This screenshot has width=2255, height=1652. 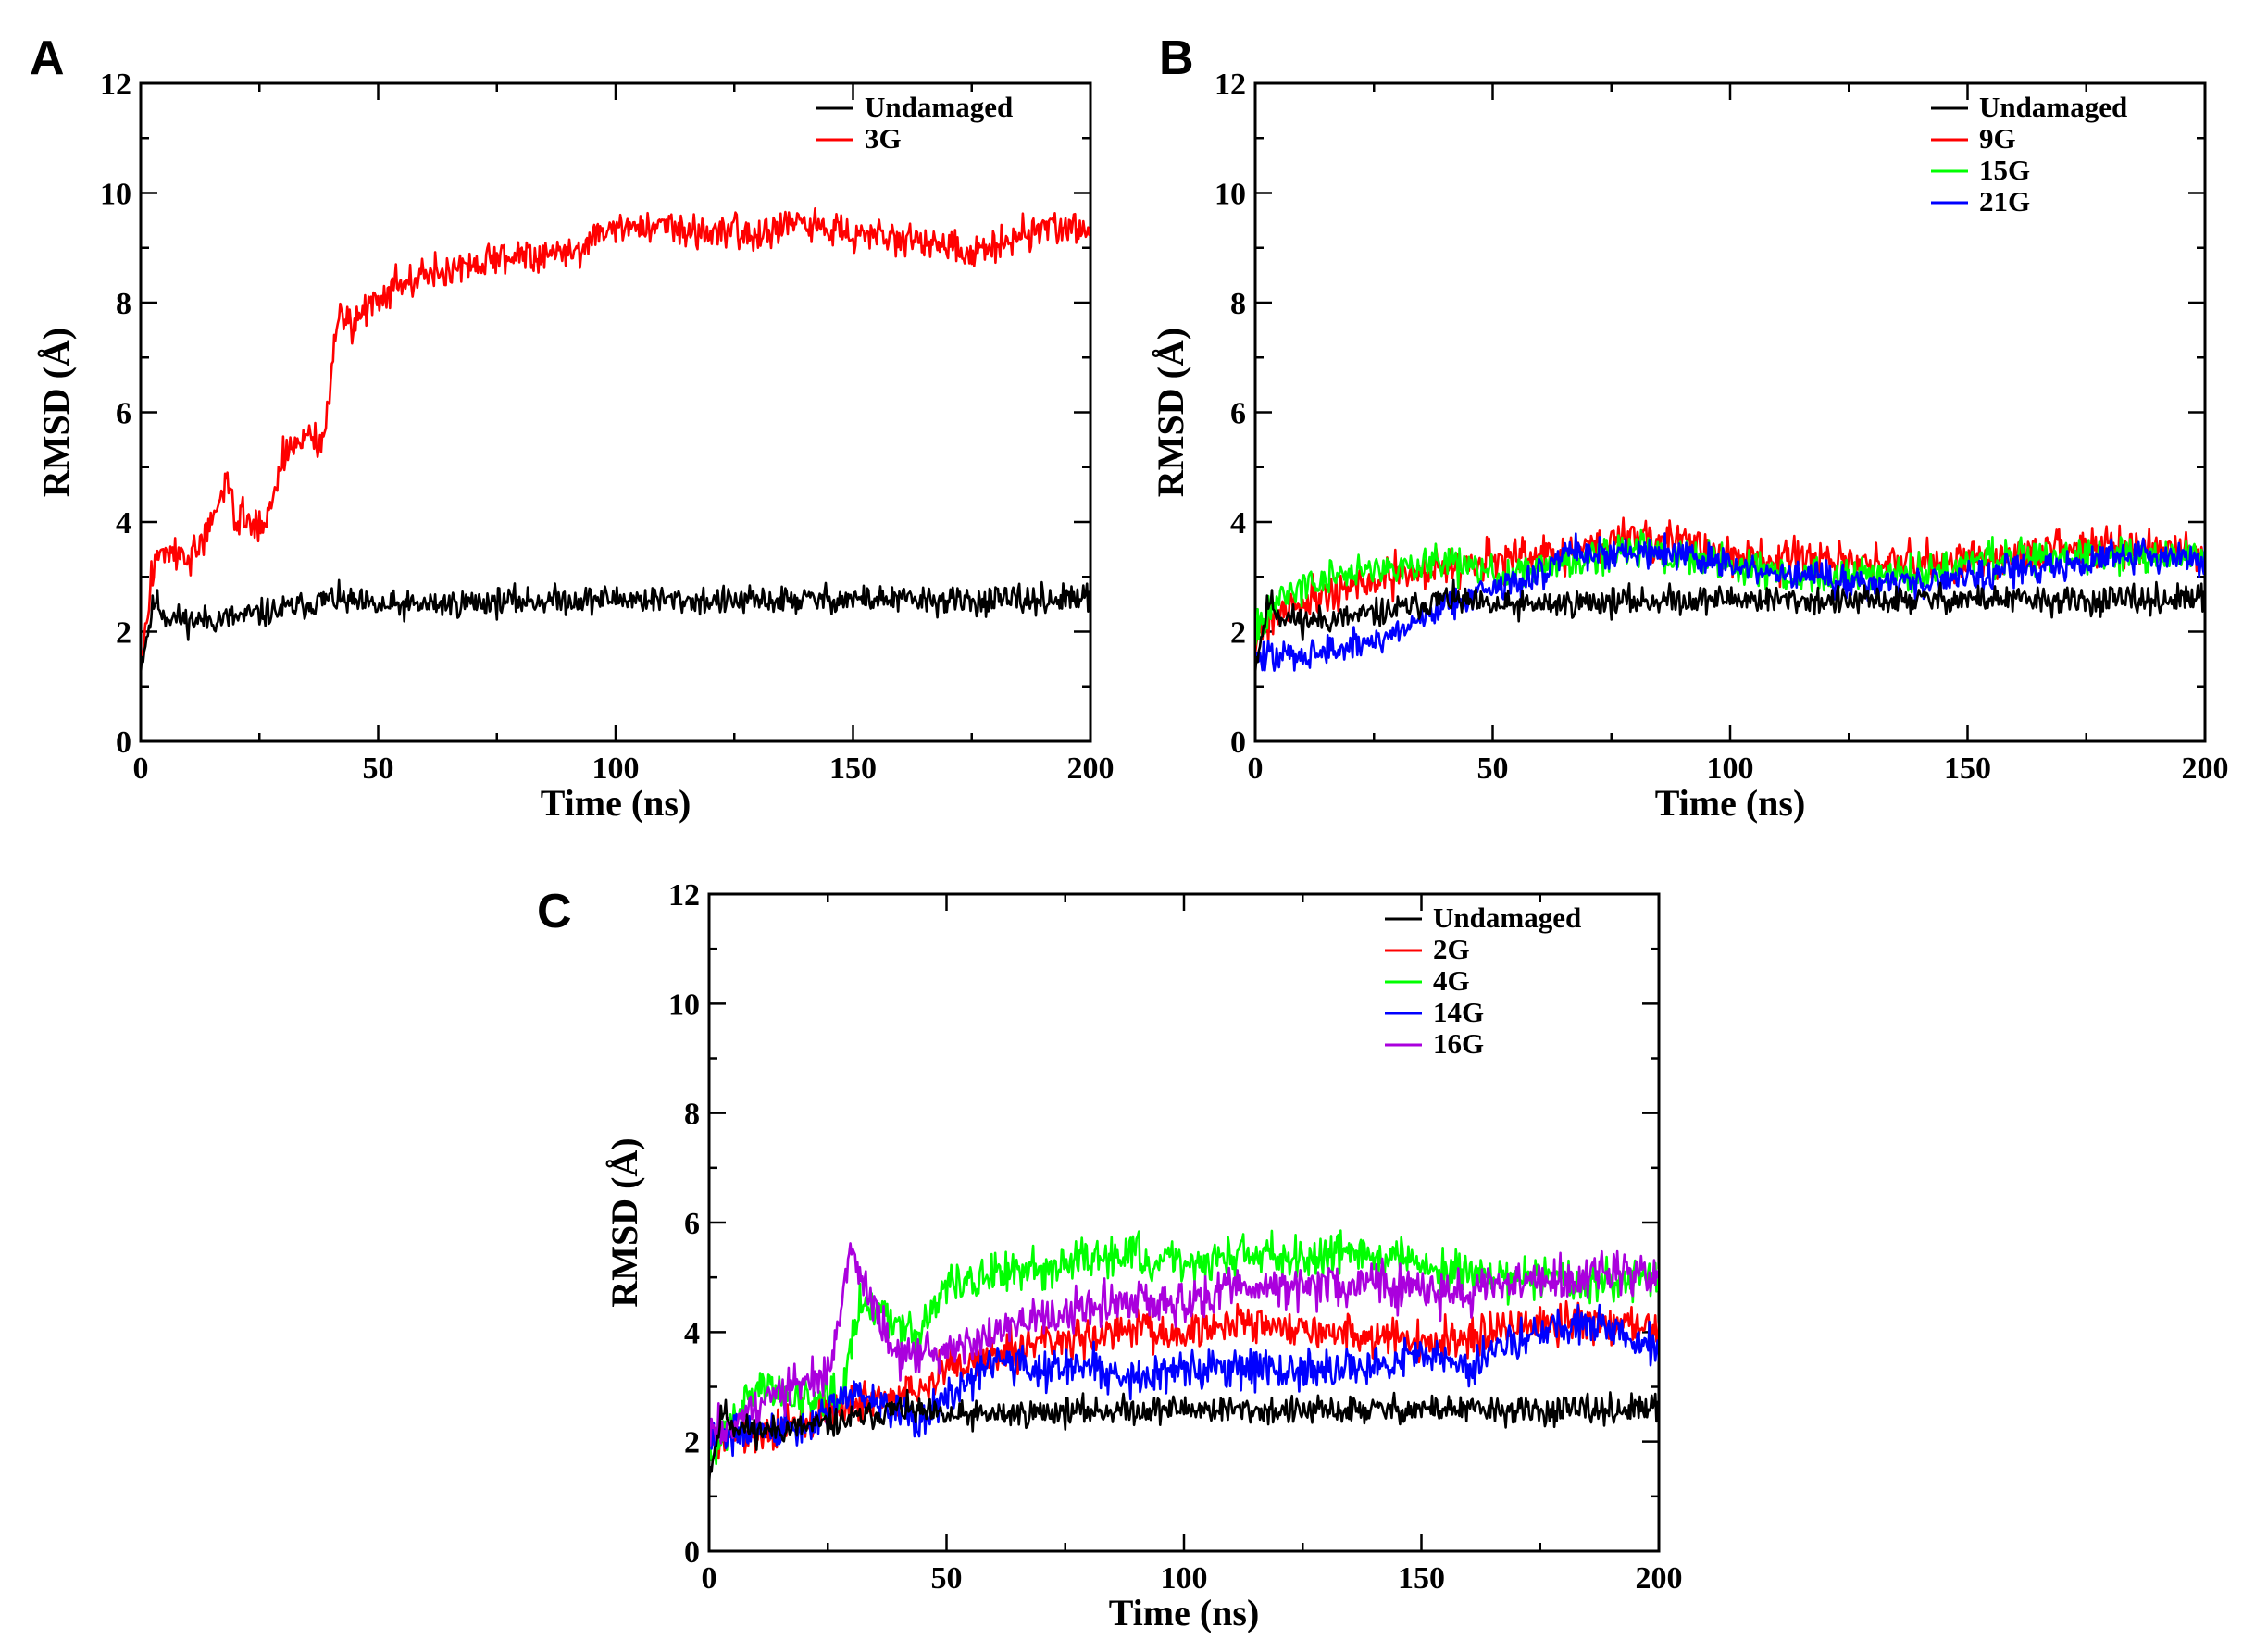 I want to click on series-line-2g, so click(x=1184, y=1380).